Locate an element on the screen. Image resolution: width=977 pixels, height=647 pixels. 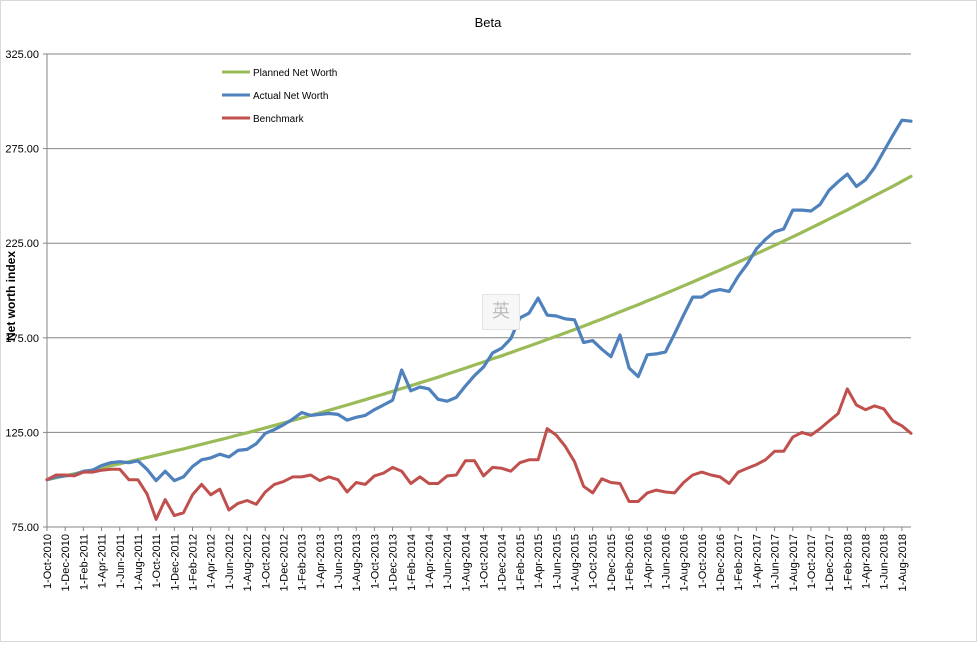
y-tick-label: 275.00 is located at coordinates (22, 150).